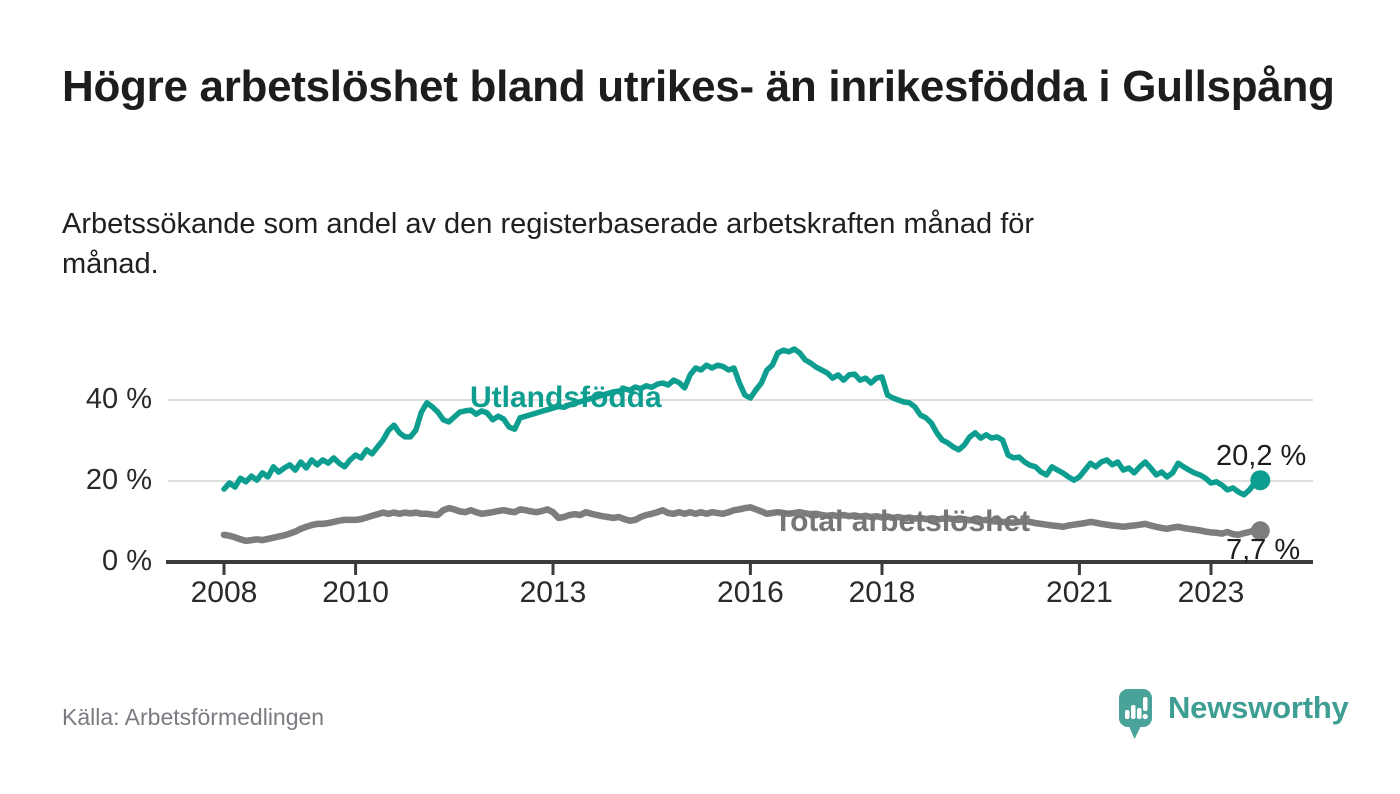 Image resolution: width=1400 pixels, height=794 pixels. I want to click on x-tick-label: 2013, so click(553, 592).